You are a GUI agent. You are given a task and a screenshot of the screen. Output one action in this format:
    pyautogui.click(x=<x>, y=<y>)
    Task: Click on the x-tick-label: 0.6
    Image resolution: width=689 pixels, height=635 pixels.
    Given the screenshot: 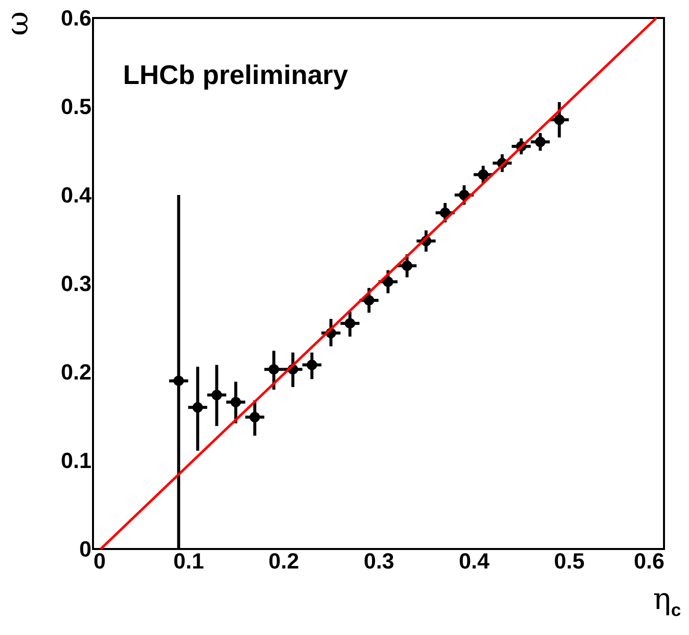 What is the action you would take?
    pyautogui.click(x=649, y=561)
    